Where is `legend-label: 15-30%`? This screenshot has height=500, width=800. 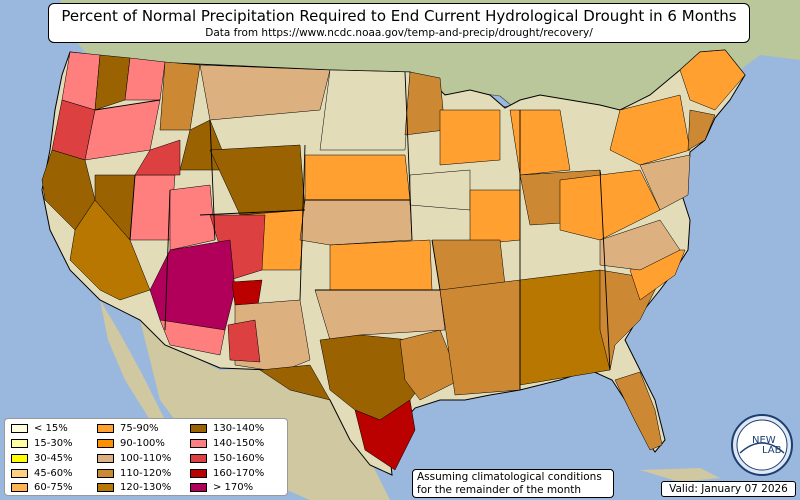
legend-label: 15-30% is located at coordinates (53, 443).